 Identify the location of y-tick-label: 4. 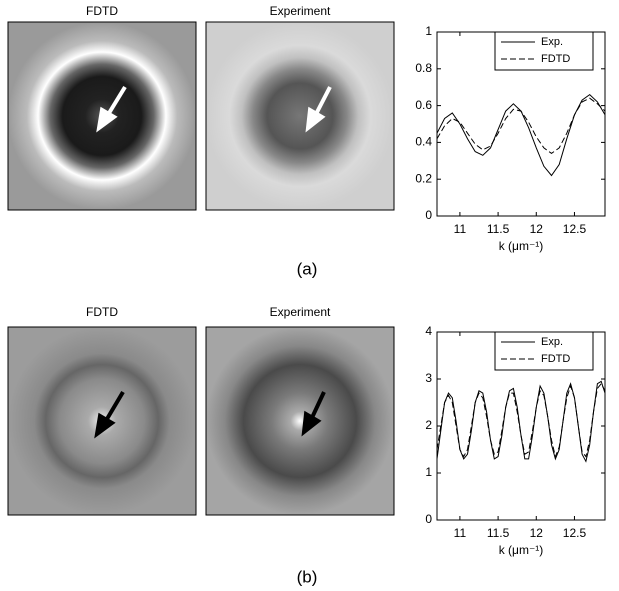
(428, 331).